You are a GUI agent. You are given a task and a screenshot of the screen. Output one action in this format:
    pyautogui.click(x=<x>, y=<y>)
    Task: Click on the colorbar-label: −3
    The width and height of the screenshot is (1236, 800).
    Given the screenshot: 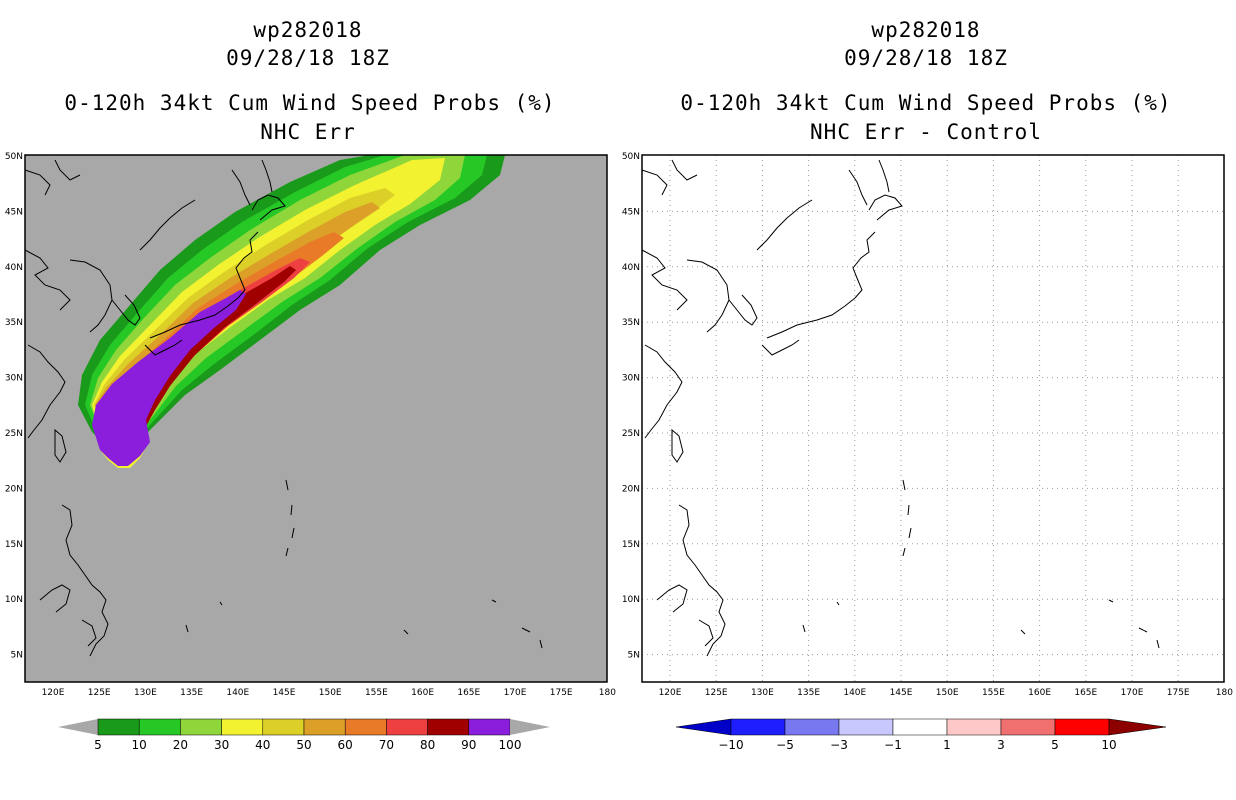 What is the action you would take?
    pyautogui.click(x=839, y=745)
    